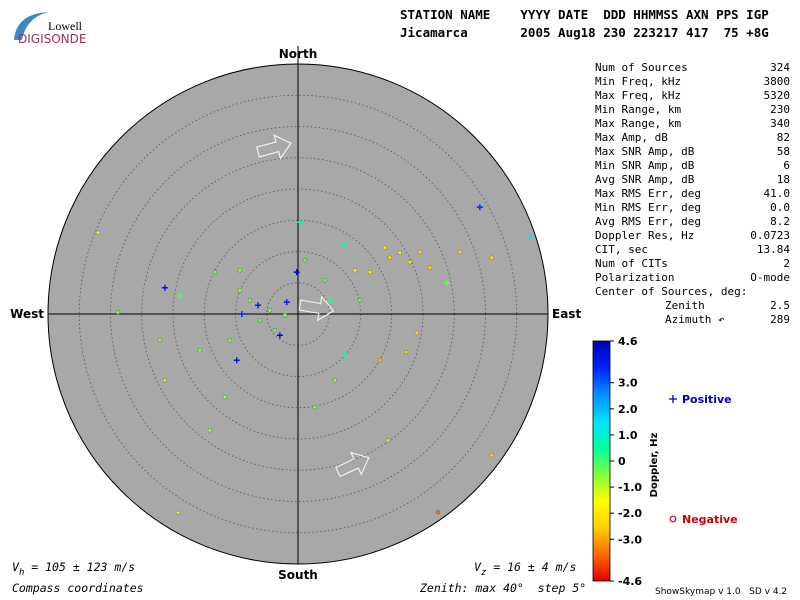  Describe the element at coordinates (16, 567) in the screenshot. I see `vh-symbol: V` at that location.